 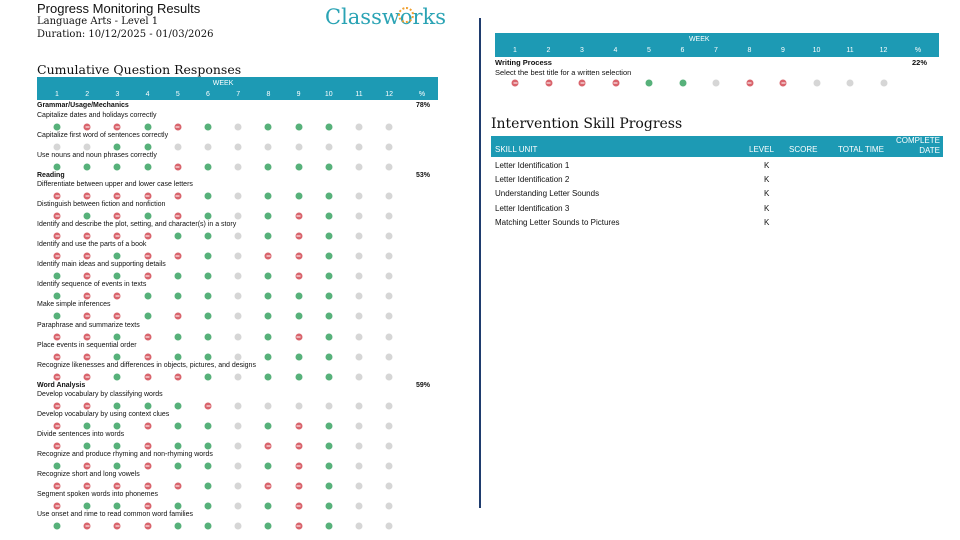 What do you see at coordinates (582, 50) in the screenshot?
I see `week-number: 3` at bounding box center [582, 50].